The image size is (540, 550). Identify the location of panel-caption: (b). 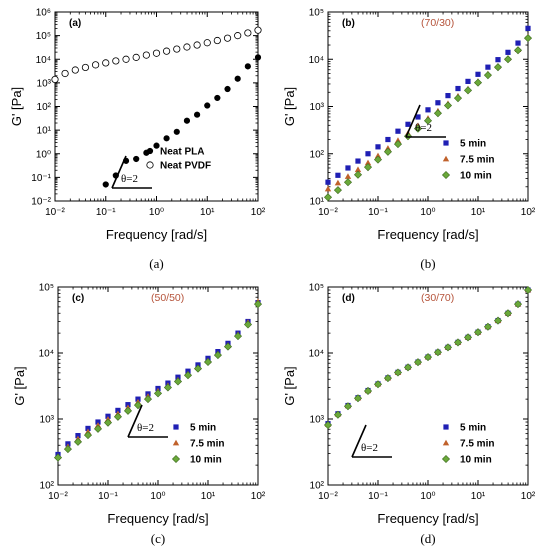
(427, 263).